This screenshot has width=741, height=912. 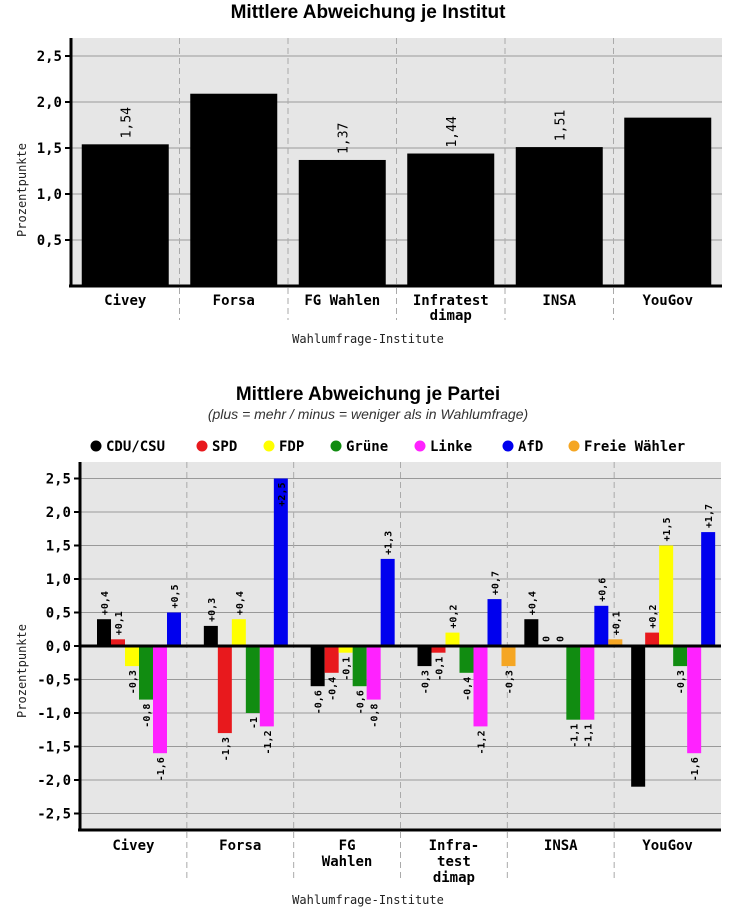 What do you see at coordinates (342, 301) in the screenshot?
I see `chart1-category-label: FG Wahlen` at bounding box center [342, 301].